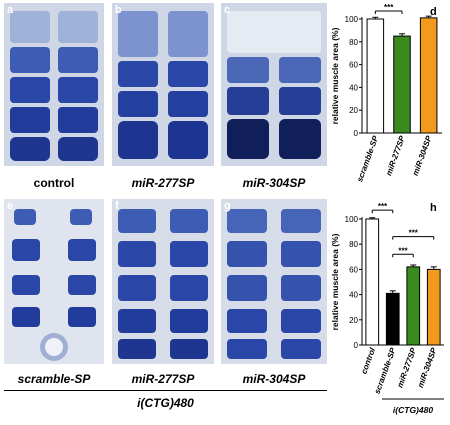  What do you see at coordinates (165, 390) in the screenshot?
I see `group-underline` at bounding box center [165, 390].